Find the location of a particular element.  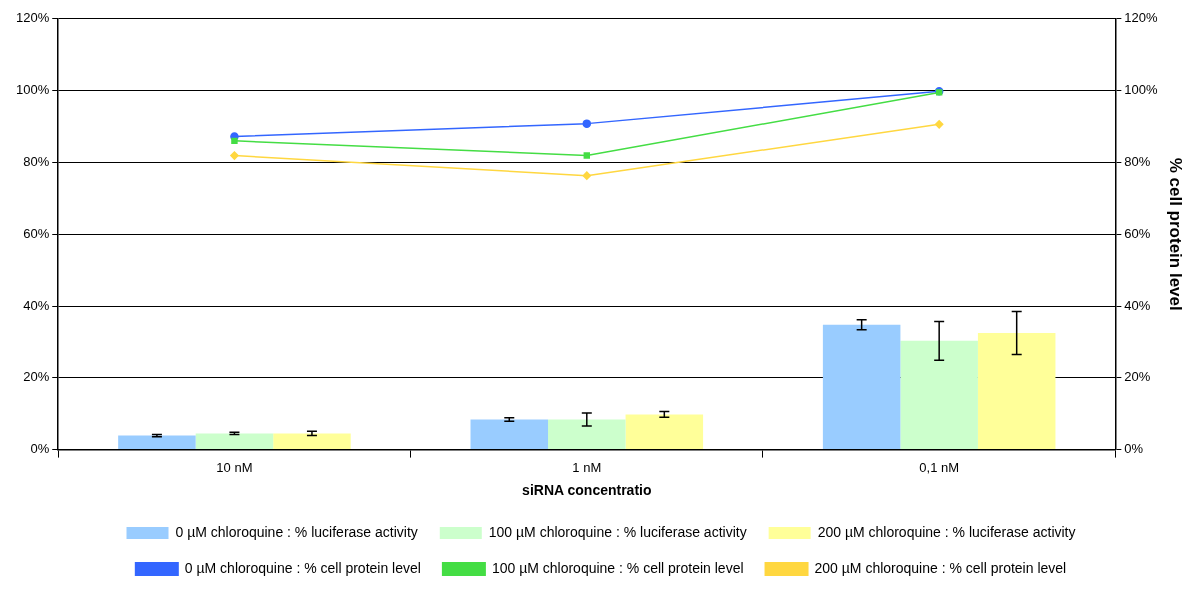

x-axis-title: siRNA concentratio is located at coordinates (587, 490).